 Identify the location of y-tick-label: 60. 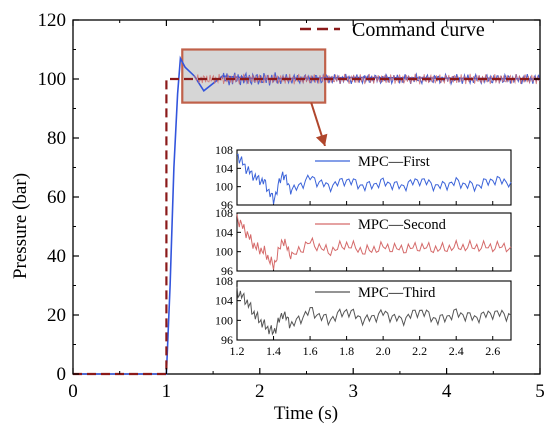
(56, 197).